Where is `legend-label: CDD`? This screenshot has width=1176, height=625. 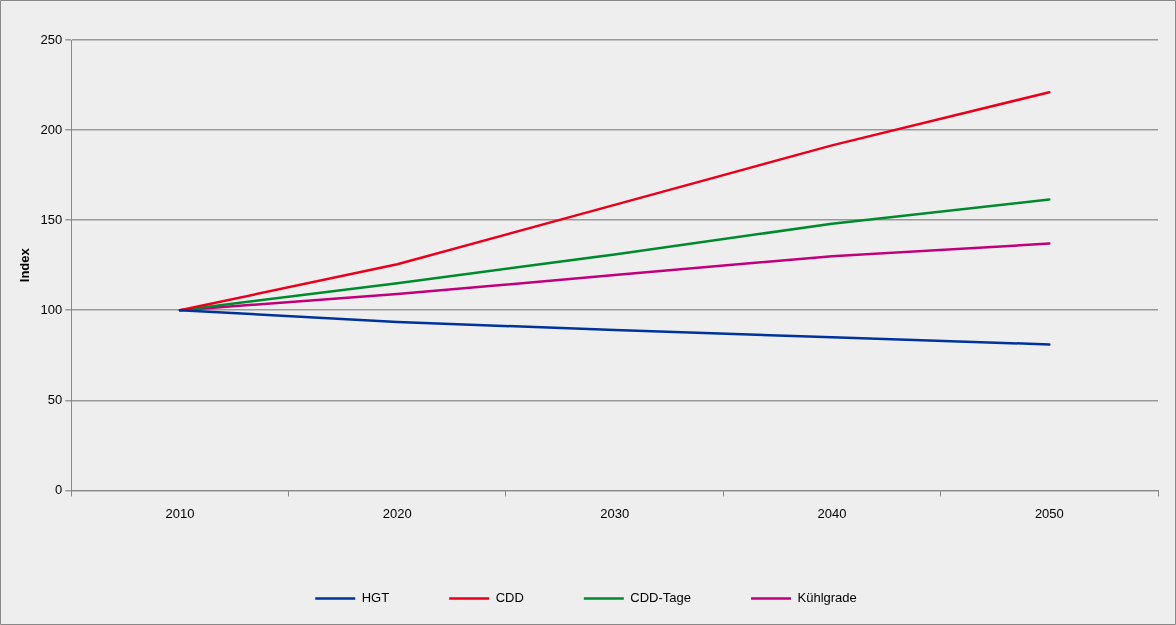
legend-label: CDD is located at coordinates (509, 598).